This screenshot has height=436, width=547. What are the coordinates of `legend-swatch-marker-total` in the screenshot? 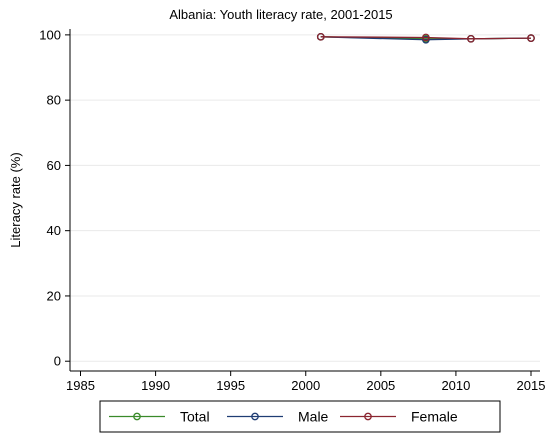 It's located at (137, 416).